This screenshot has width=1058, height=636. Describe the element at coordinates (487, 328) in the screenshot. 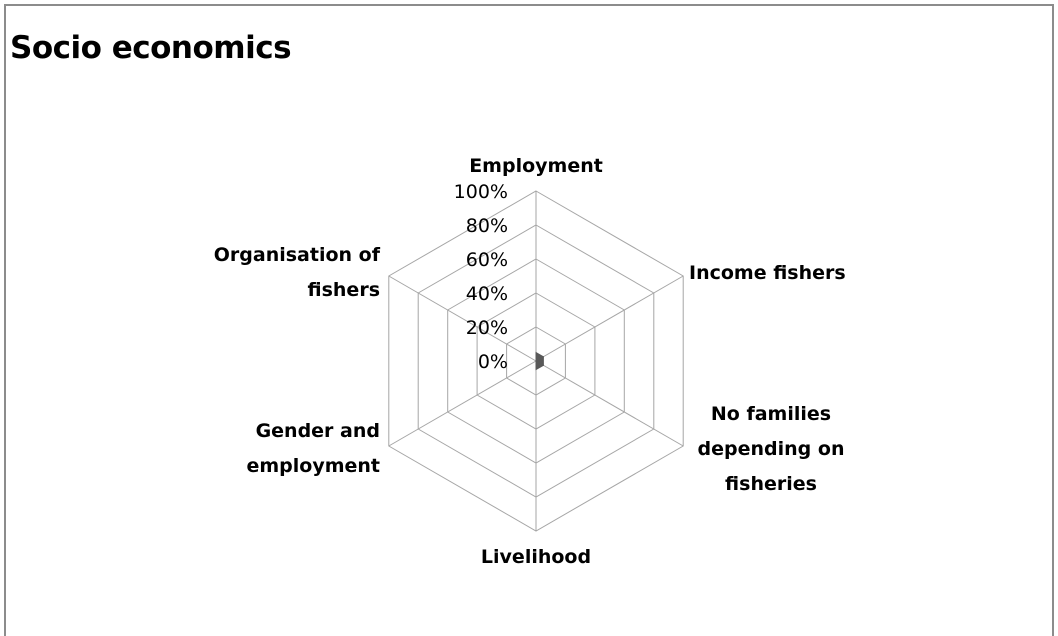

I see `tick-label: 20%` at that location.